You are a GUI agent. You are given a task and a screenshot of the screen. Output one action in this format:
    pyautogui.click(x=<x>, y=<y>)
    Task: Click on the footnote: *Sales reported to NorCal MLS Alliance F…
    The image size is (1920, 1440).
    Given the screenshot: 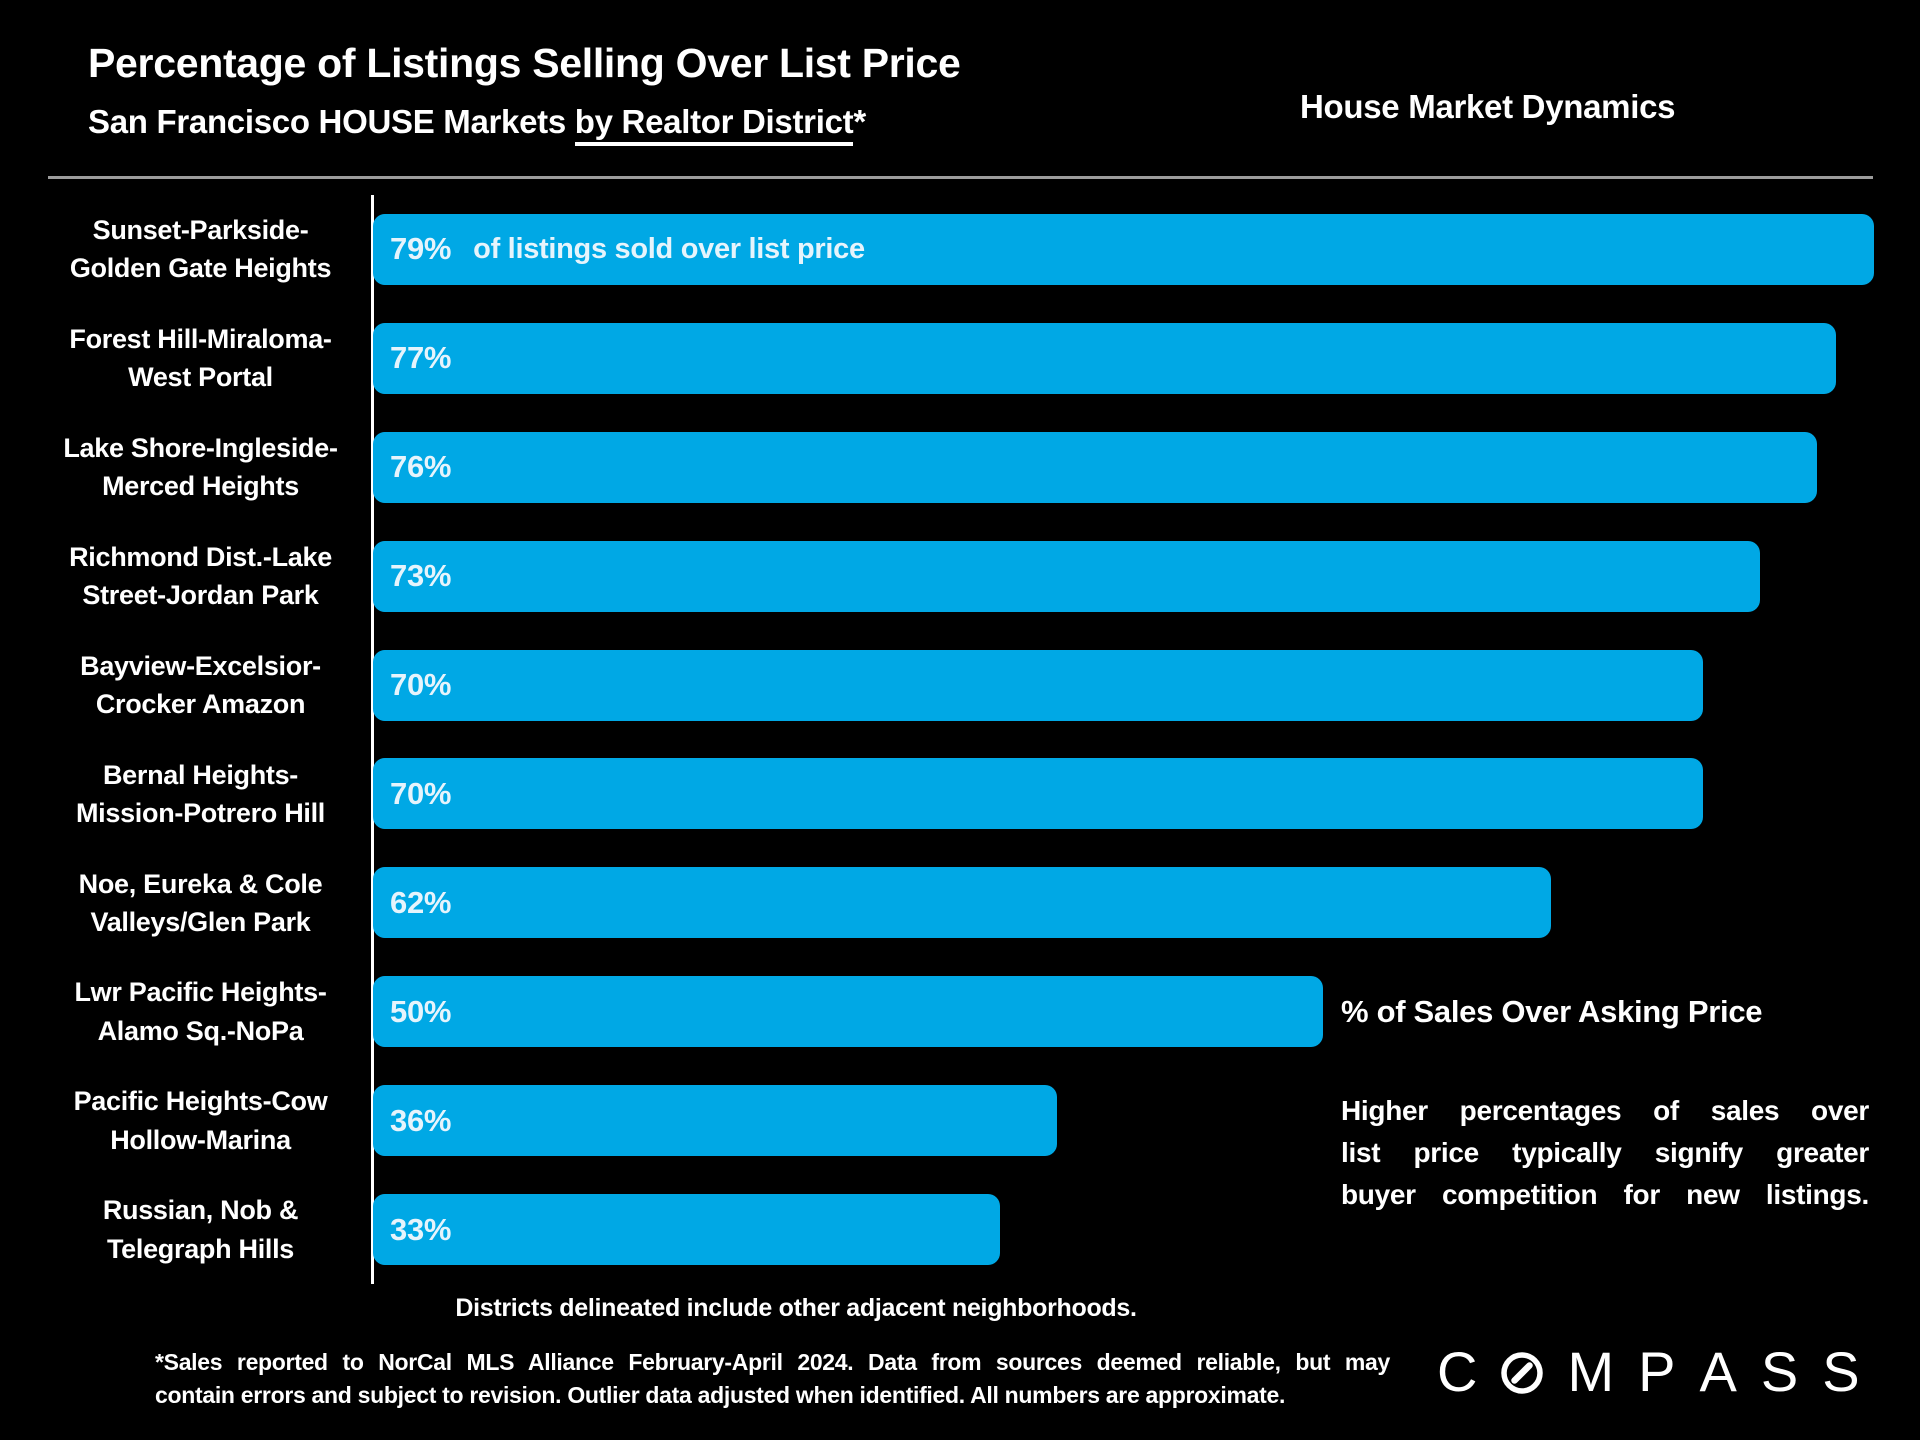 What is the action you would take?
    pyautogui.click(x=772, y=1378)
    